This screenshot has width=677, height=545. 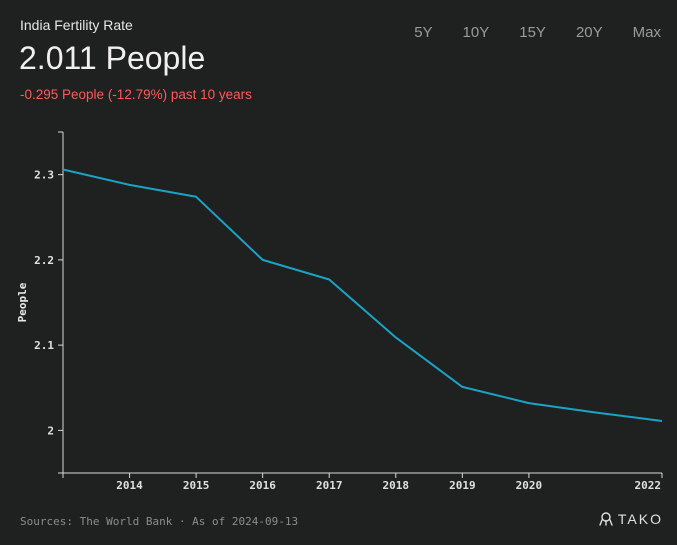 What do you see at coordinates (76, 25) in the screenshot?
I see `chart-title: India Fertility Rate` at bounding box center [76, 25].